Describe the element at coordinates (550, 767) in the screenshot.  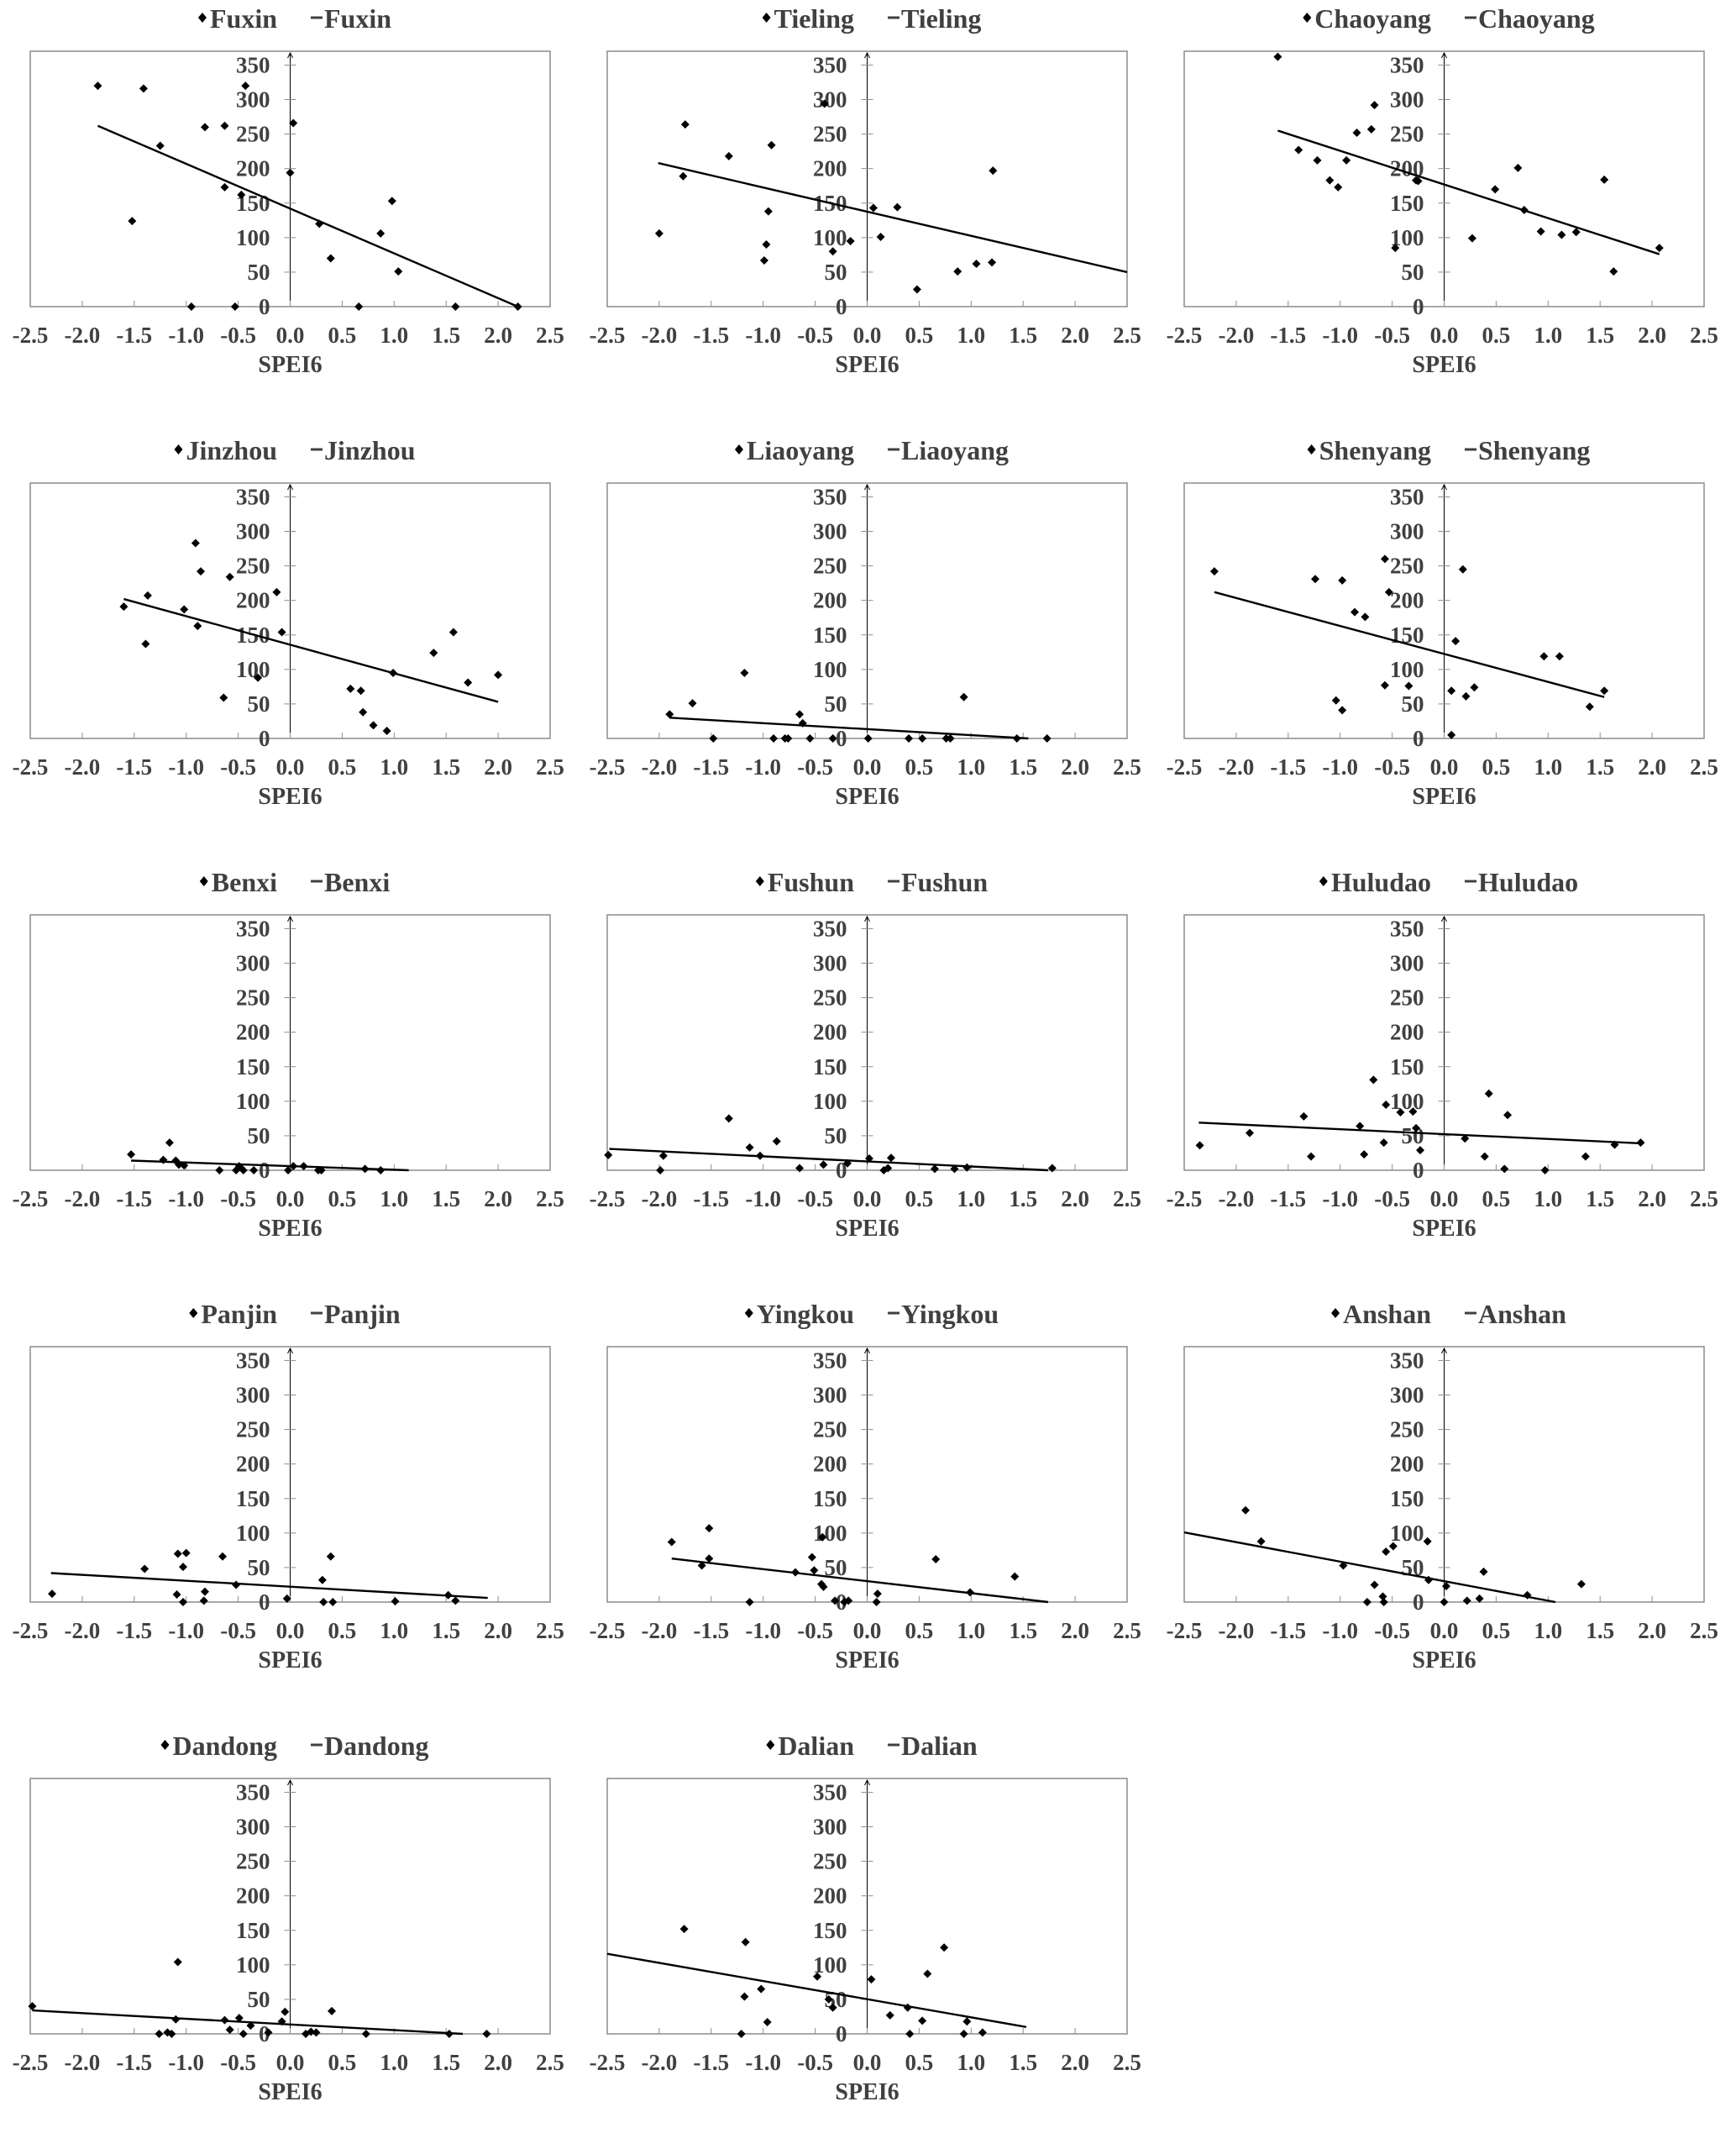
I see `x-tick-label: 2.5` at that location.